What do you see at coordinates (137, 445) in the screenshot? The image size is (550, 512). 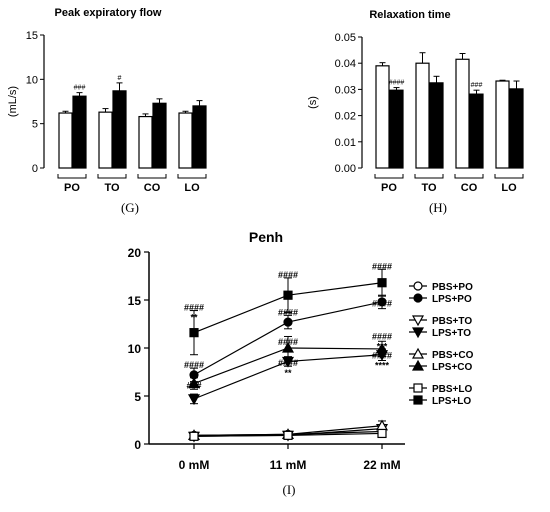 I see `y-tick-label: 0` at bounding box center [137, 445].